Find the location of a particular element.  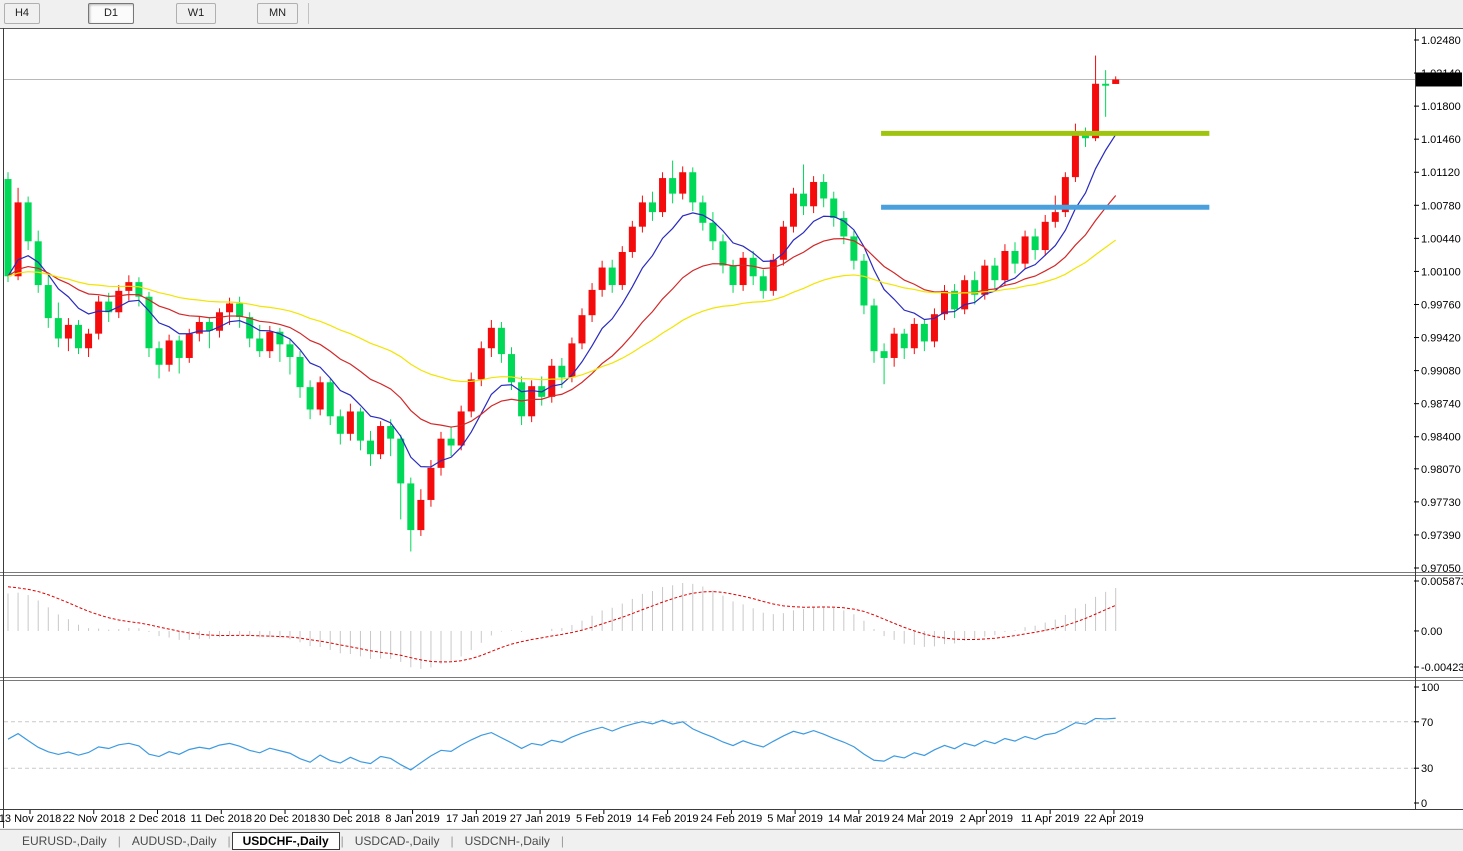

price-tick-label: 0.97390 is located at coordinates (1441, 536).